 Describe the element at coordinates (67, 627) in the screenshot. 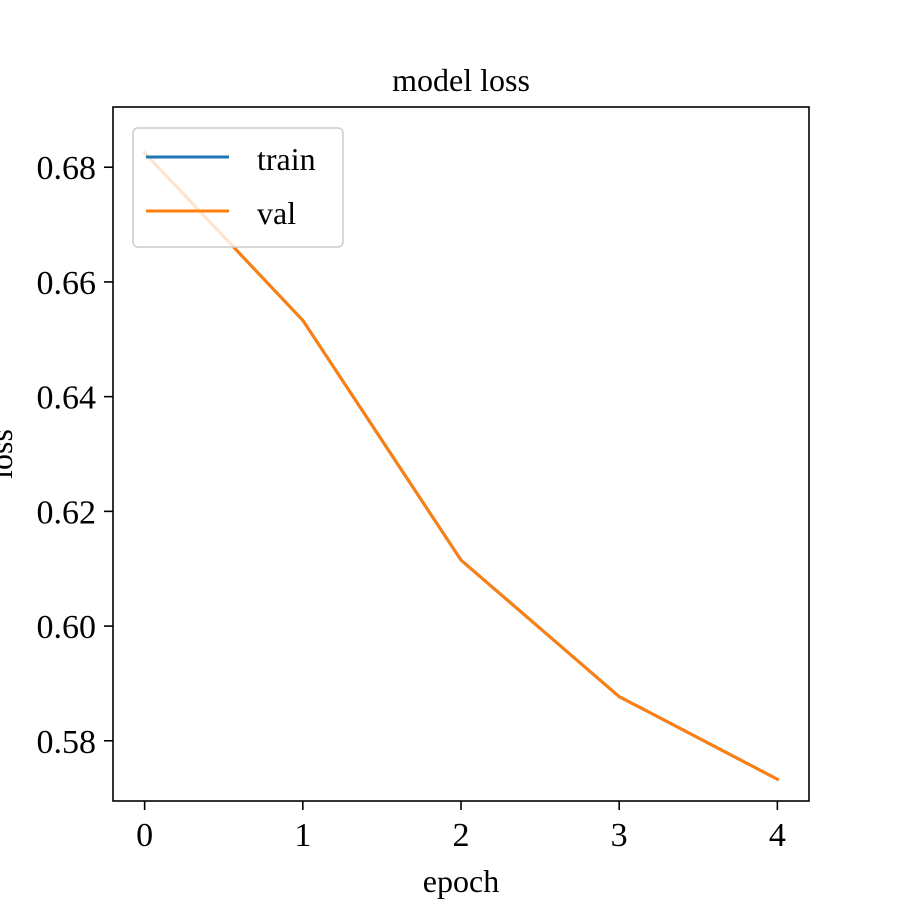

I see `y-tick-label: 0.60` at that location.